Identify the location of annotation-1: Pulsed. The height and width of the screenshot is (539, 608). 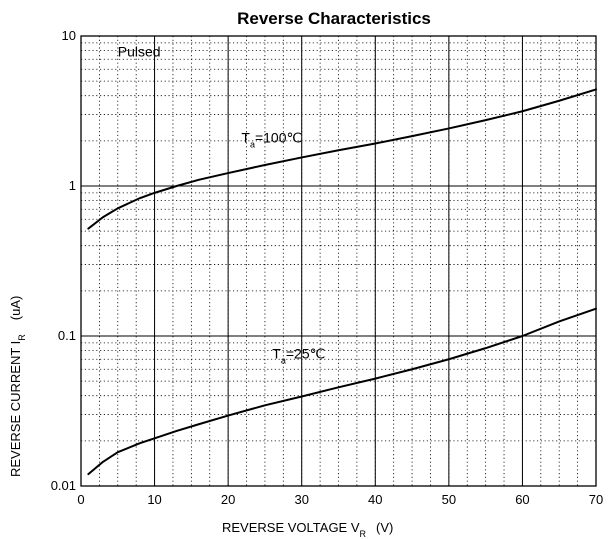
(139, 52).